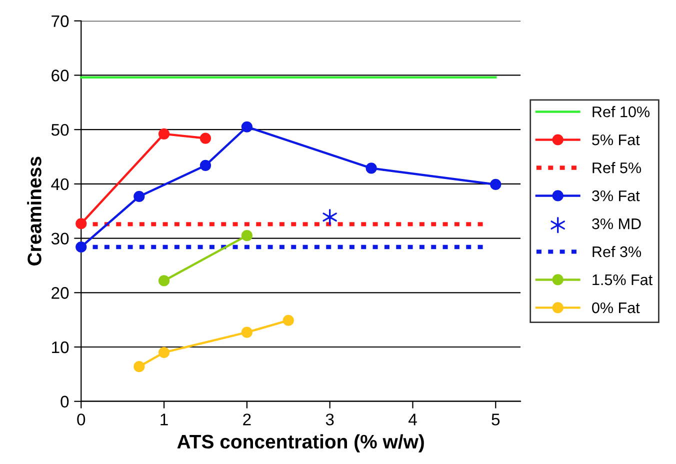 Image resolution: width=676 pixels, height=464 pixels. Describe the element at coordinates (60, 238) in the screenshot. I see `y-tick-label: 30` at that location.